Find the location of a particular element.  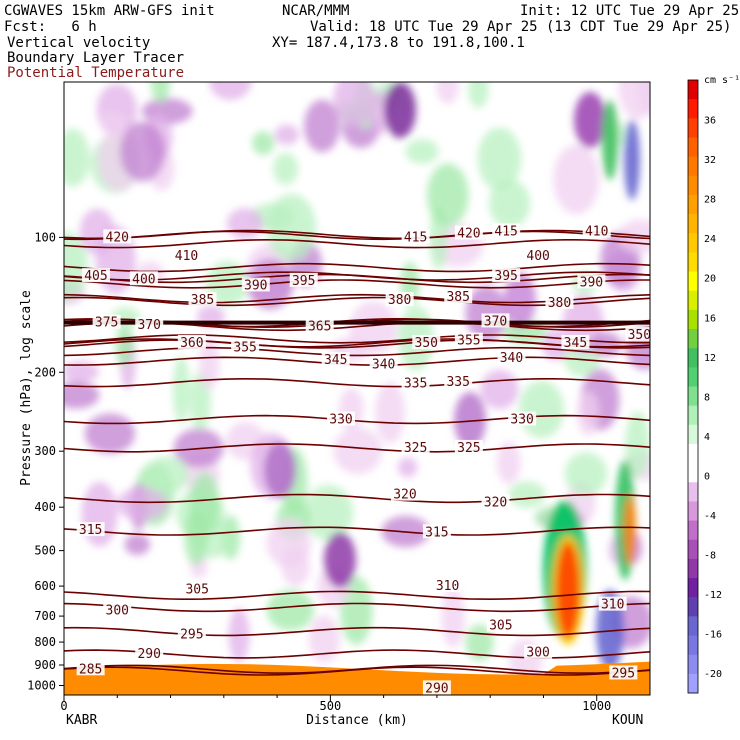

y-tick-label: 100 is located at coordinates (45, 237).